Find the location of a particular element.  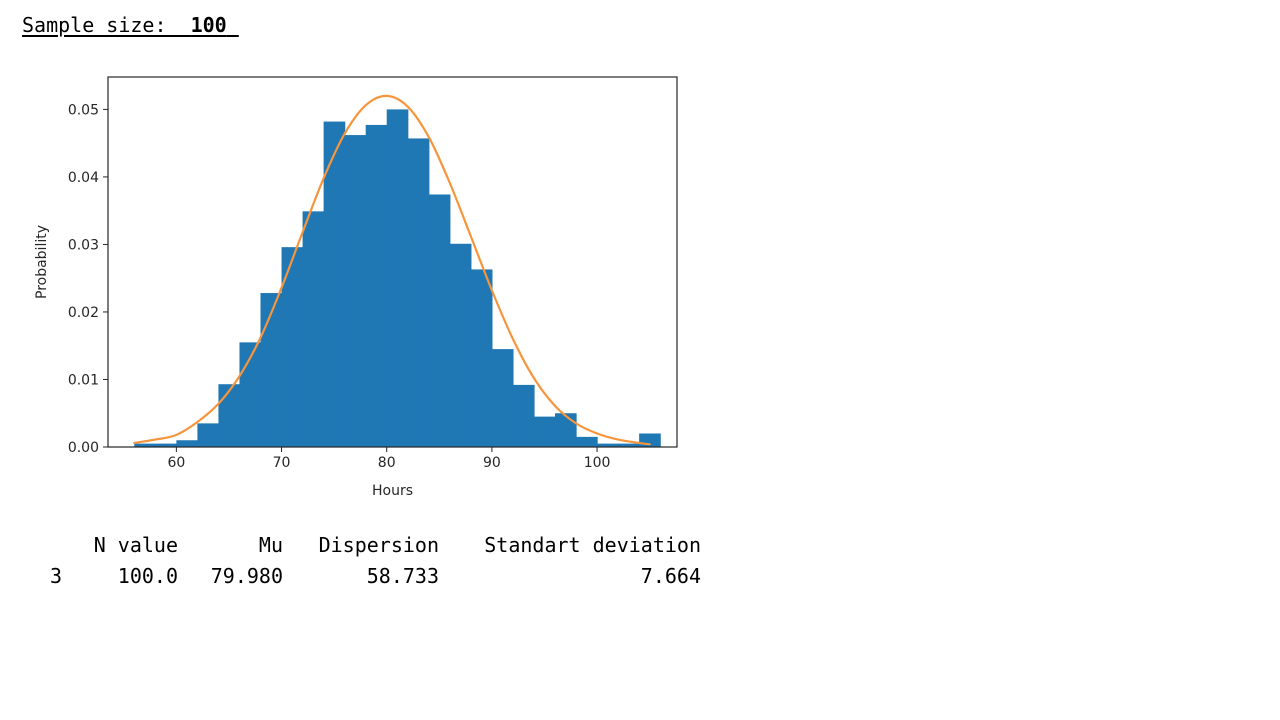

stats-cell-dispersion: 58.733 is located at coordinates (402, 576).